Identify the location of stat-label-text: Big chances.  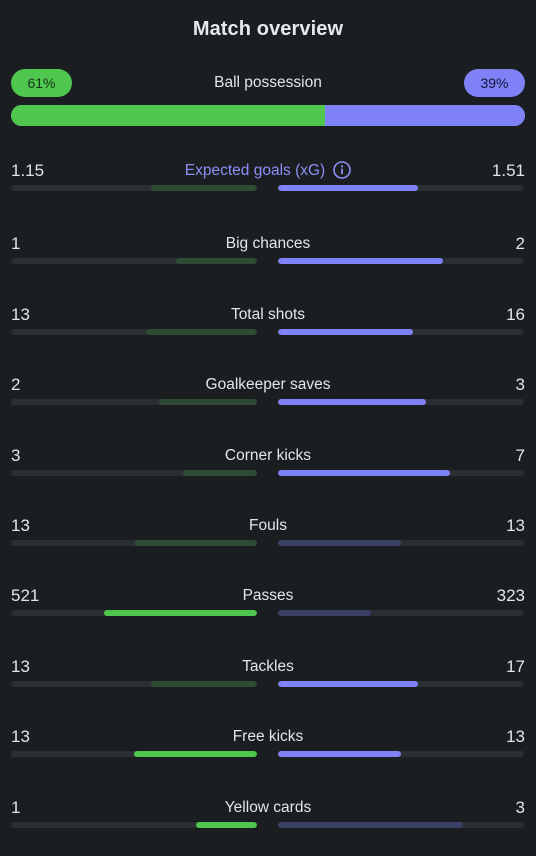
(268, 243).